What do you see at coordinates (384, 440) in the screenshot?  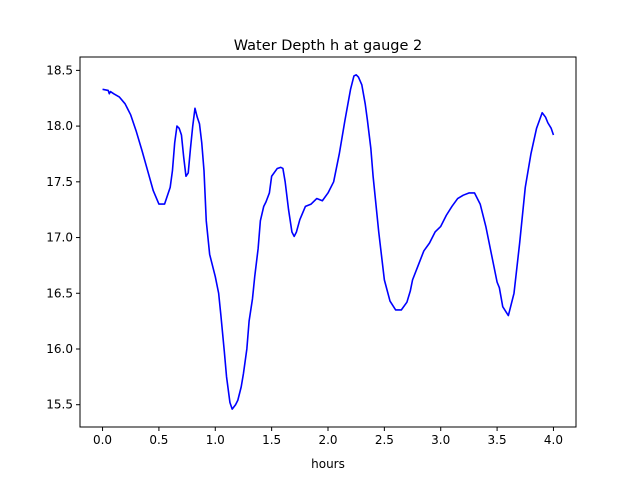 I see `x-tick-label: 2.5` at bounding box center [384, 440].